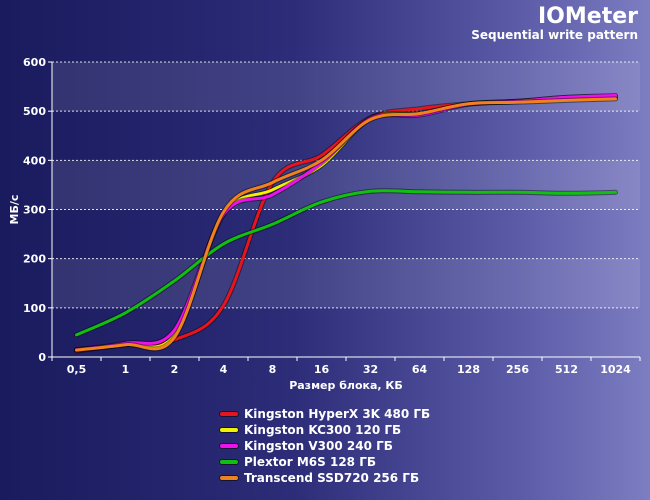 Image resolution: width=650 pixels, height=500 pixels. I want to click on y-tick-label: 500, so click(34, 111).